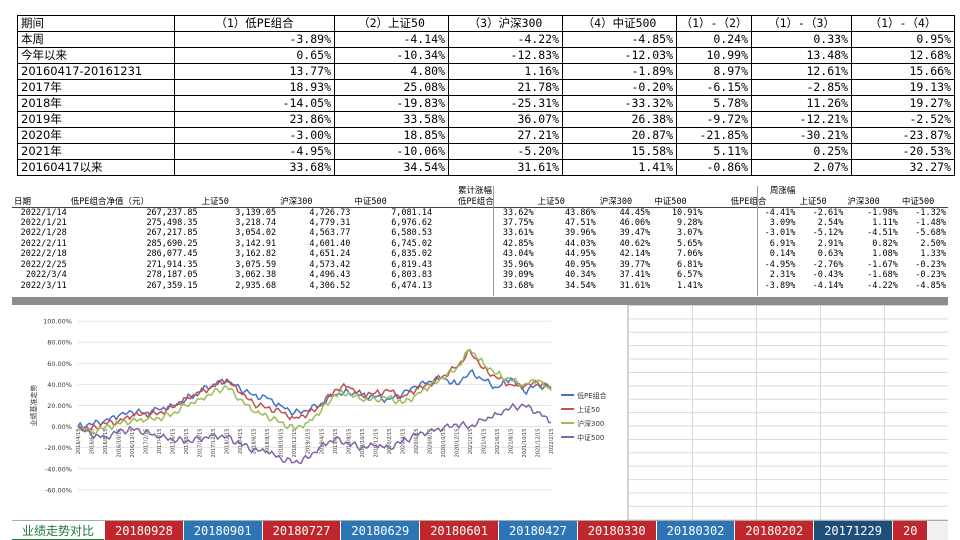  I want to click on detail-cell: 3,142.91, so click(256, 243).